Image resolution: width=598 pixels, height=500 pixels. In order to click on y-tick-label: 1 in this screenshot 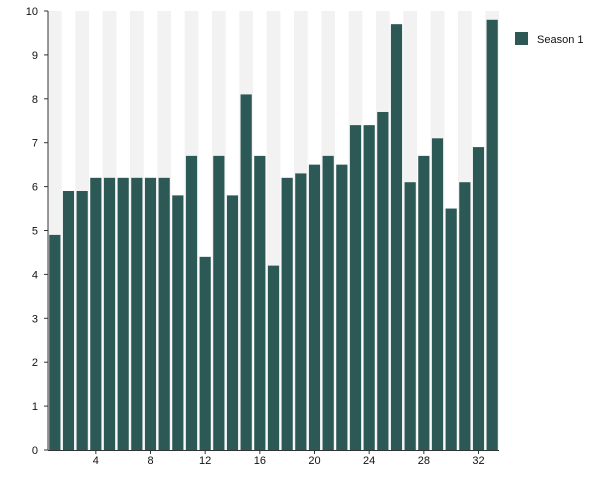, I will do `click(35, 407)`.